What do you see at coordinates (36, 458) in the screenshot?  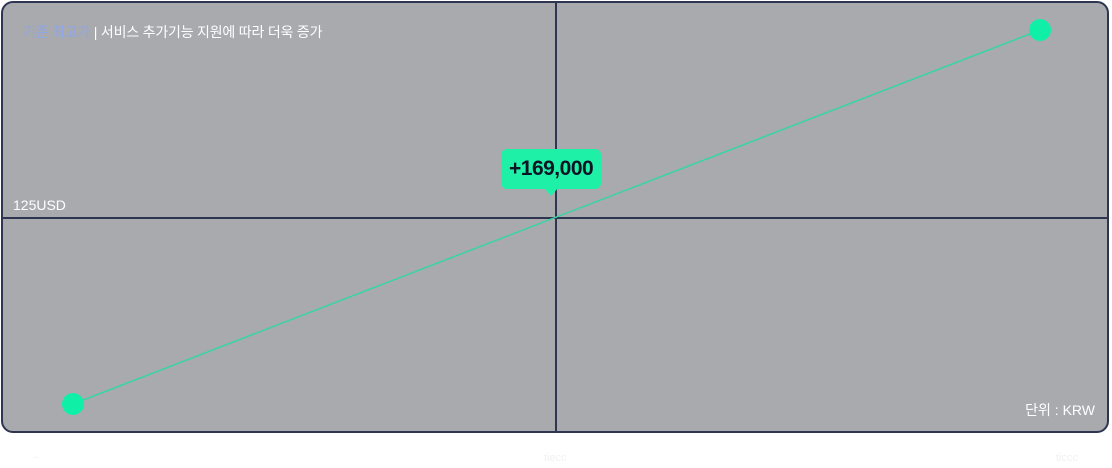 I see `x-tick-label: ~` at bounding box center [36, 458].